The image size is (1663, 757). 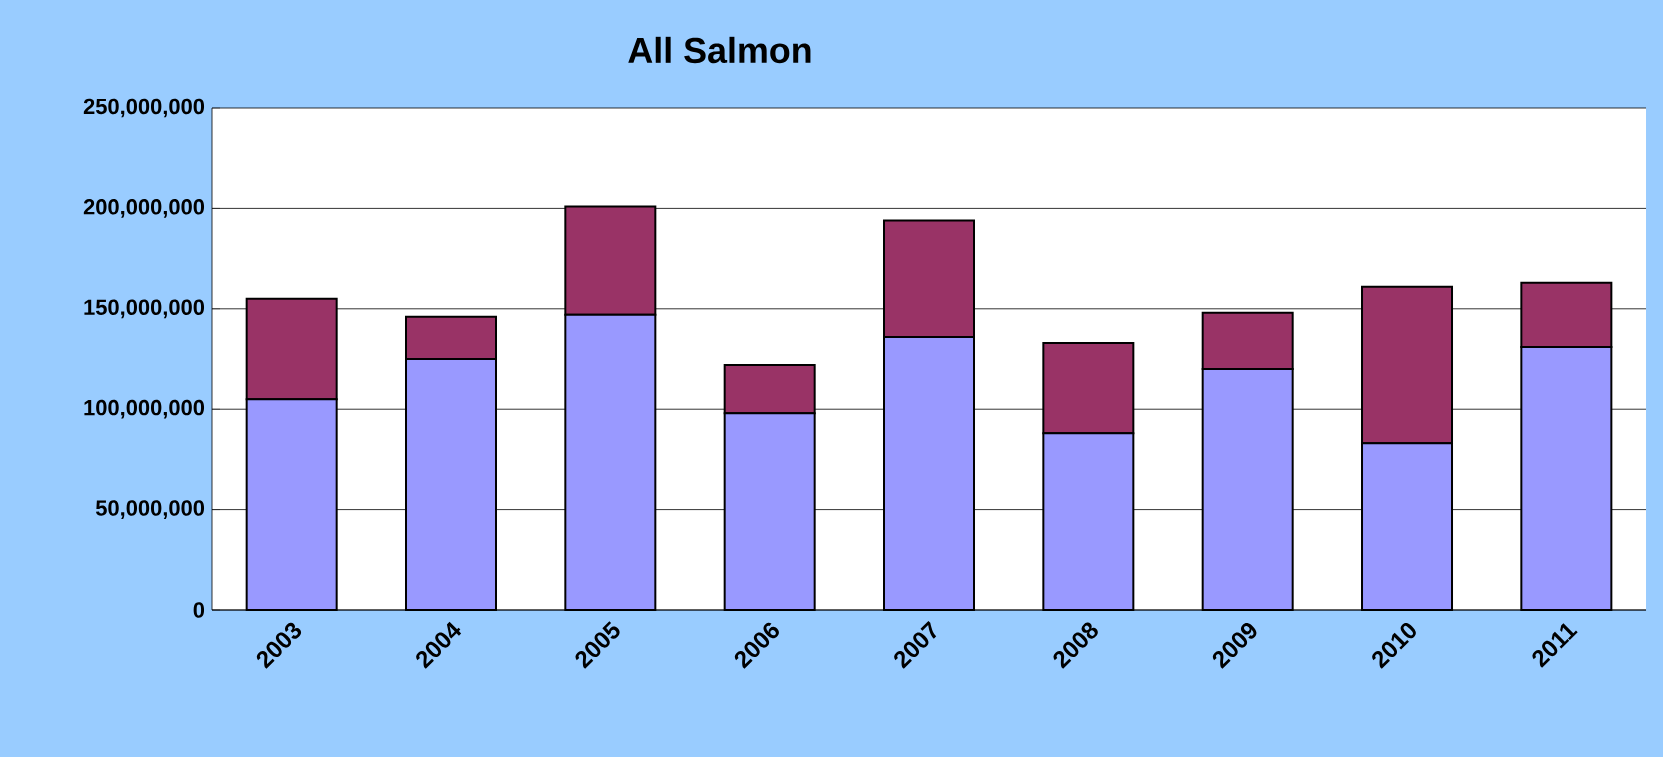 I want to click on y-tick-label: 250,000,000, so click(x=144, y=108).